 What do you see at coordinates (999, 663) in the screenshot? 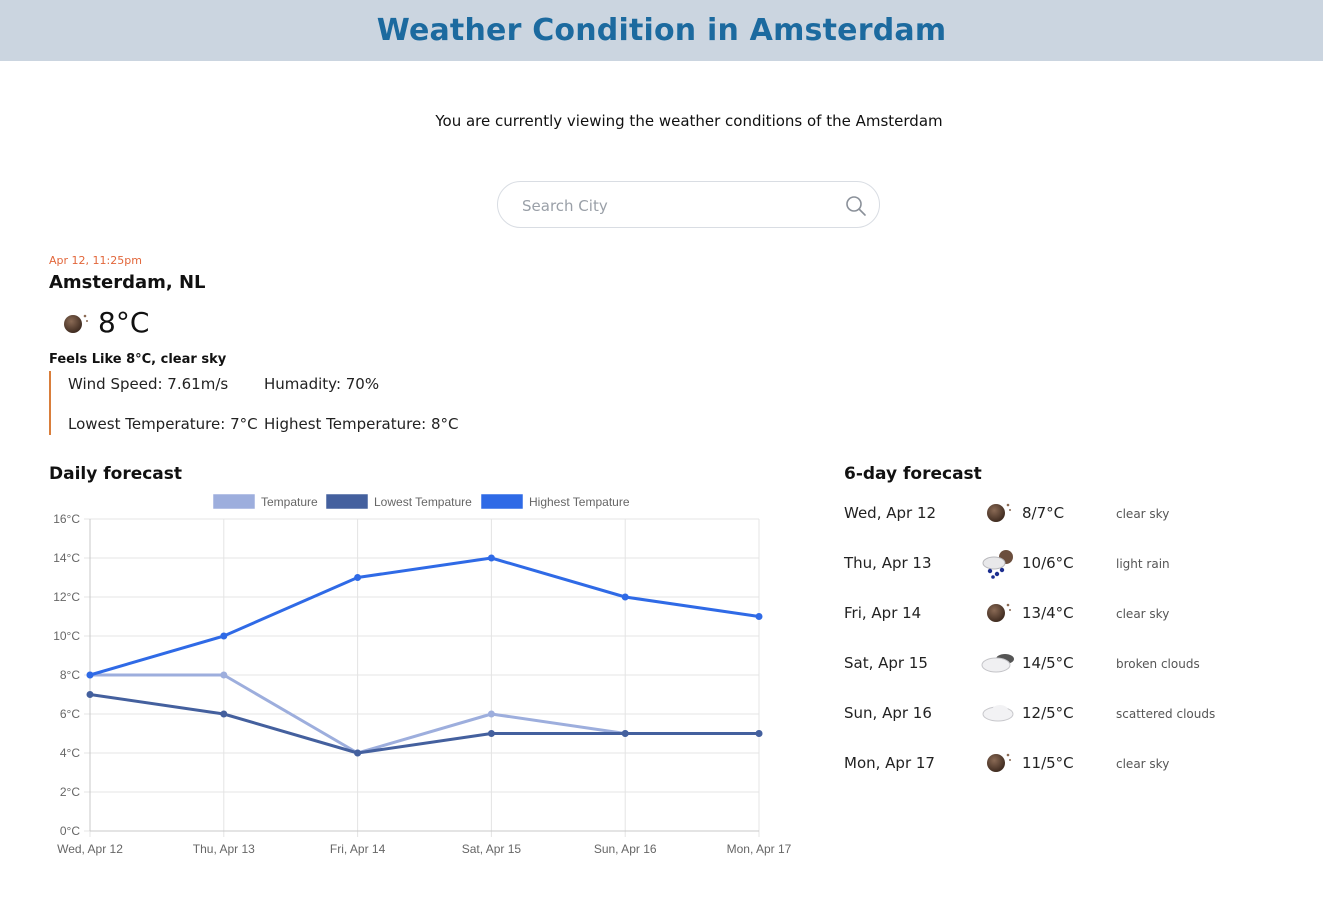
I see `broken-clouds-icon` at bounding box center [999, 663].